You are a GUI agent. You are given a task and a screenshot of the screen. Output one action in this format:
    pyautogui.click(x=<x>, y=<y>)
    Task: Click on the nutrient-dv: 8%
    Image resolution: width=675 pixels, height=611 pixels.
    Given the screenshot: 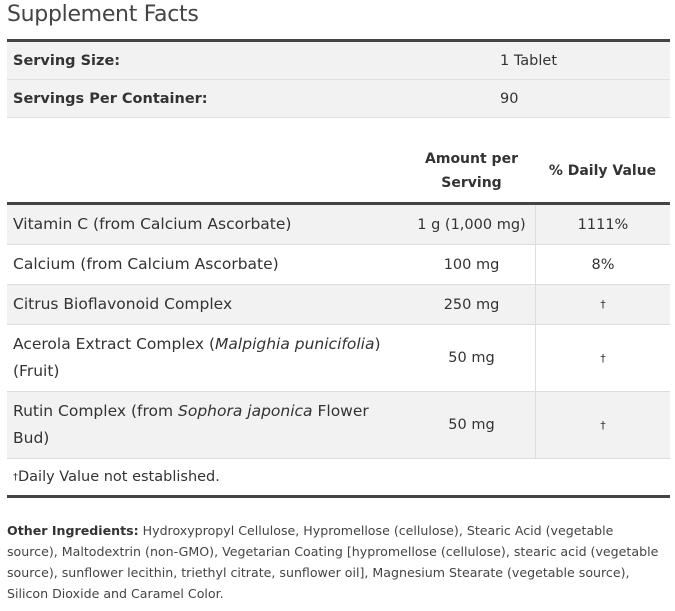 What is the action you would take?
    pyautogui.click(x=602, y=264)
    